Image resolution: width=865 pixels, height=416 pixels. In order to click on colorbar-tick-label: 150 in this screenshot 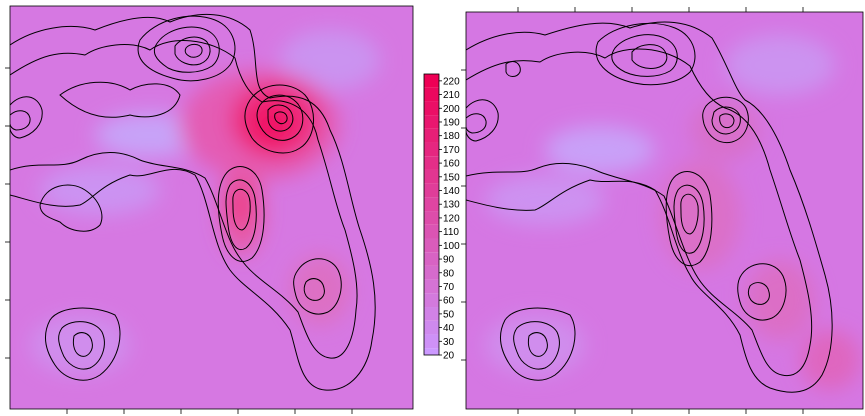, I will do `click(451, 177)`.